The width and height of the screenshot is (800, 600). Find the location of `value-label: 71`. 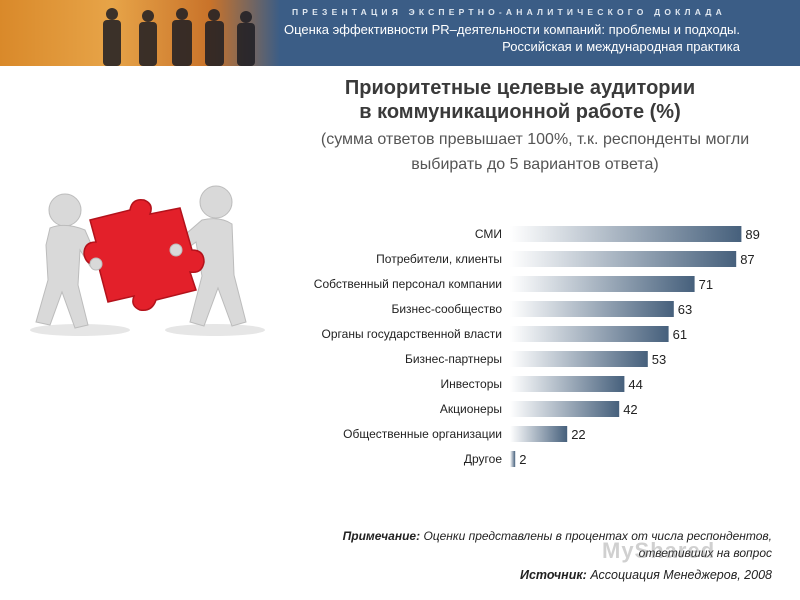

value-label: 71 is located at coordinates (706, 284).